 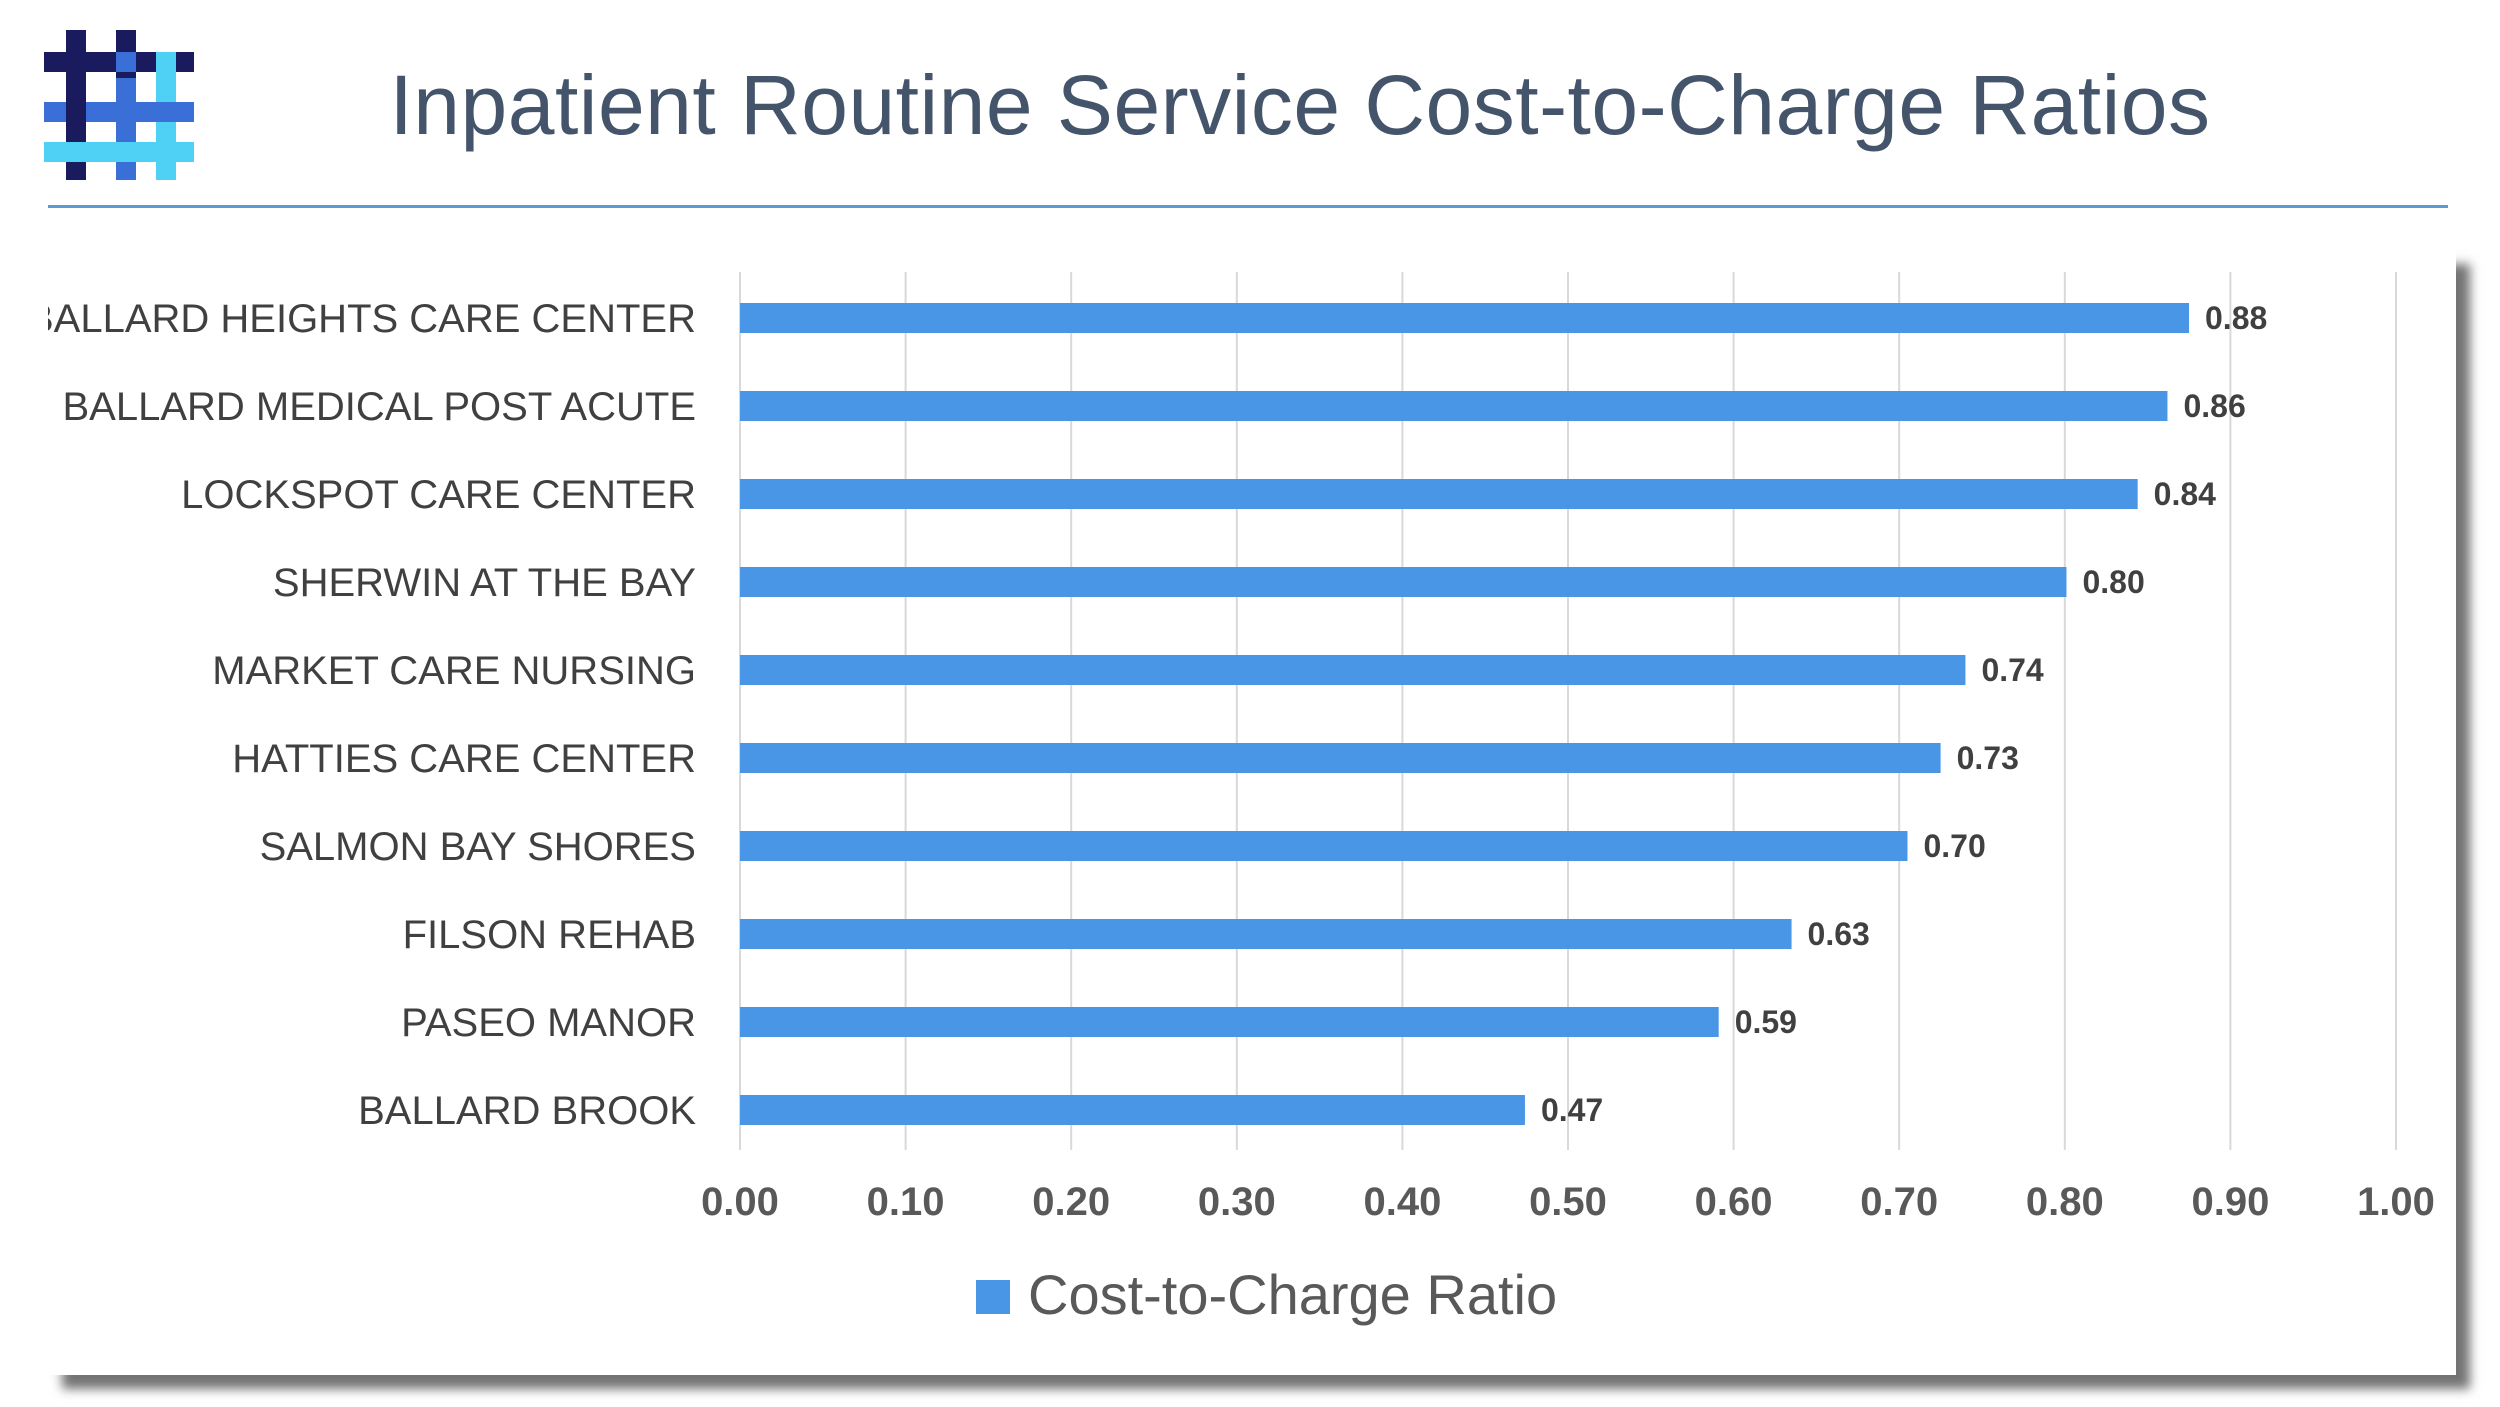 I want to click on x-tick-label: 0.80, so click(x=2065, y=1202).